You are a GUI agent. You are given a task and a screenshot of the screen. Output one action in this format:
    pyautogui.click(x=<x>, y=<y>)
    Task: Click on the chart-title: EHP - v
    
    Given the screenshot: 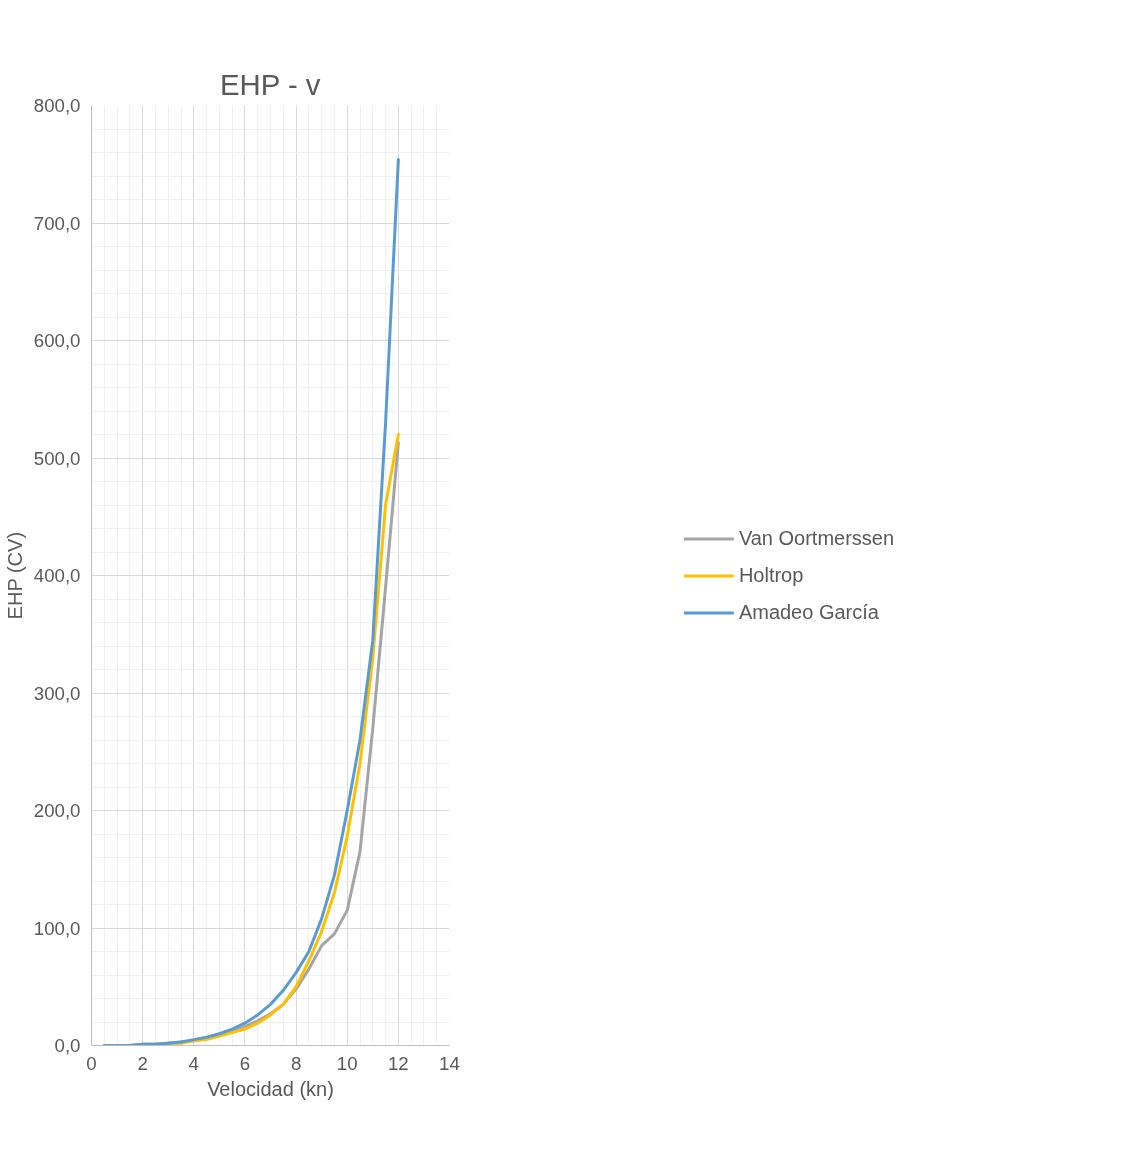 What is the action you would take?
    pyautogui.click(x=270, y=84)
    